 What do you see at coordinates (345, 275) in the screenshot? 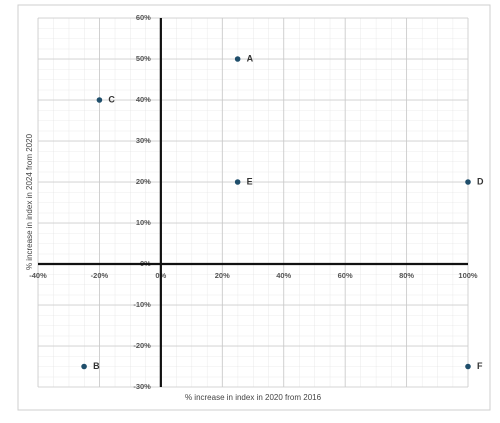
I see `x-tick-label: 60%` at bounding box center [345, 275].